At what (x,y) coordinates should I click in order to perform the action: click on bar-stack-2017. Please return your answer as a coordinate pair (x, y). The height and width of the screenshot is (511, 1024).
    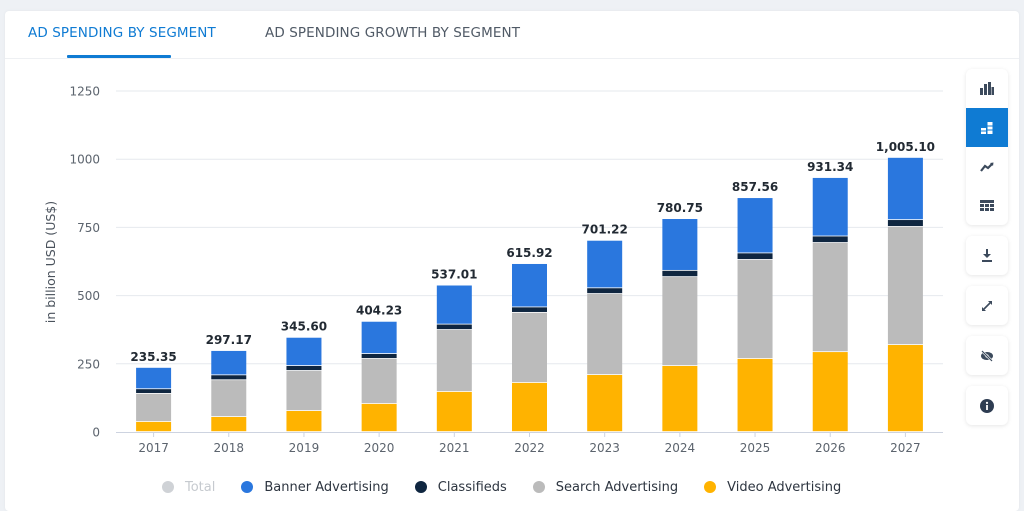
    Looking at the image, I should click on (154, 399).